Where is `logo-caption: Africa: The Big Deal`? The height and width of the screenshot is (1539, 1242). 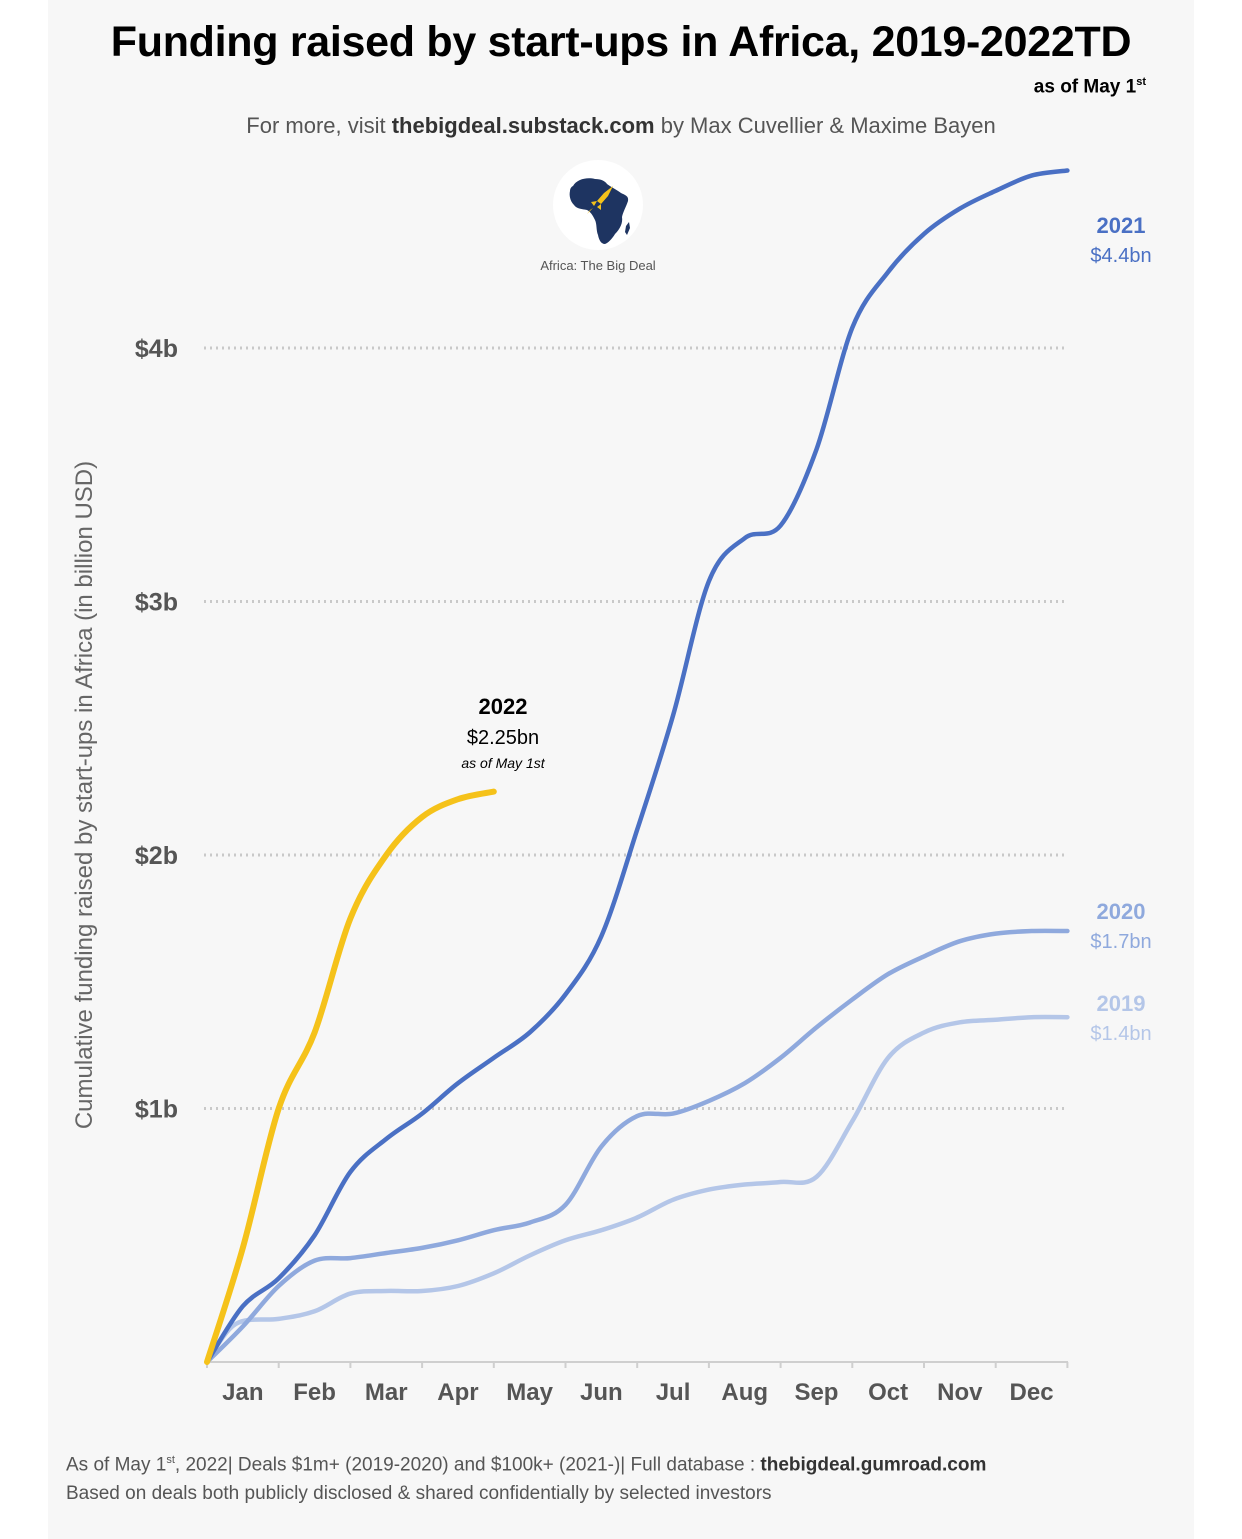
logo-caption: Africa: The Big Deal is located at coordinates (598, 265).